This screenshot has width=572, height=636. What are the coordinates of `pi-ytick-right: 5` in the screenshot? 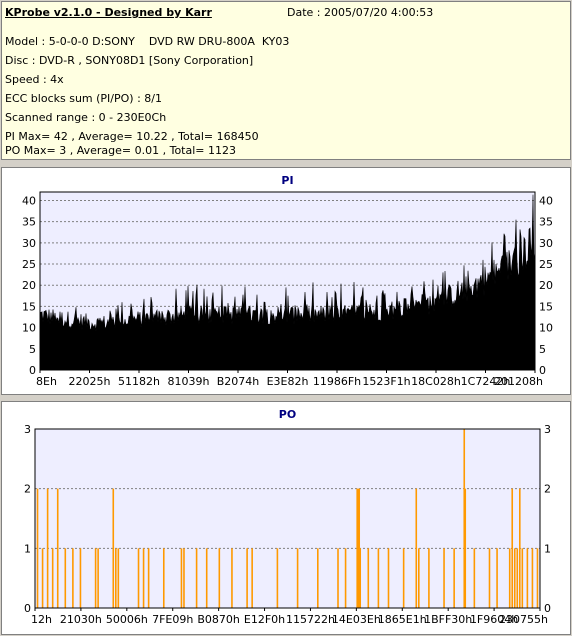 It's located at (542, 349).